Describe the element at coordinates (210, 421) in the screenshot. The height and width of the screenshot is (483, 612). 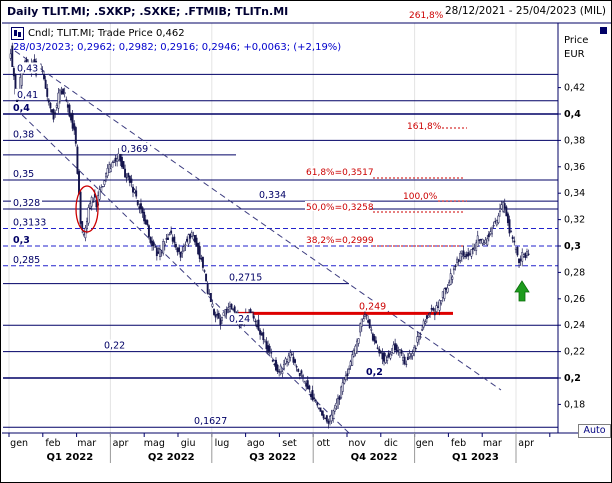
I see `level-label: 0,1627` at that location.